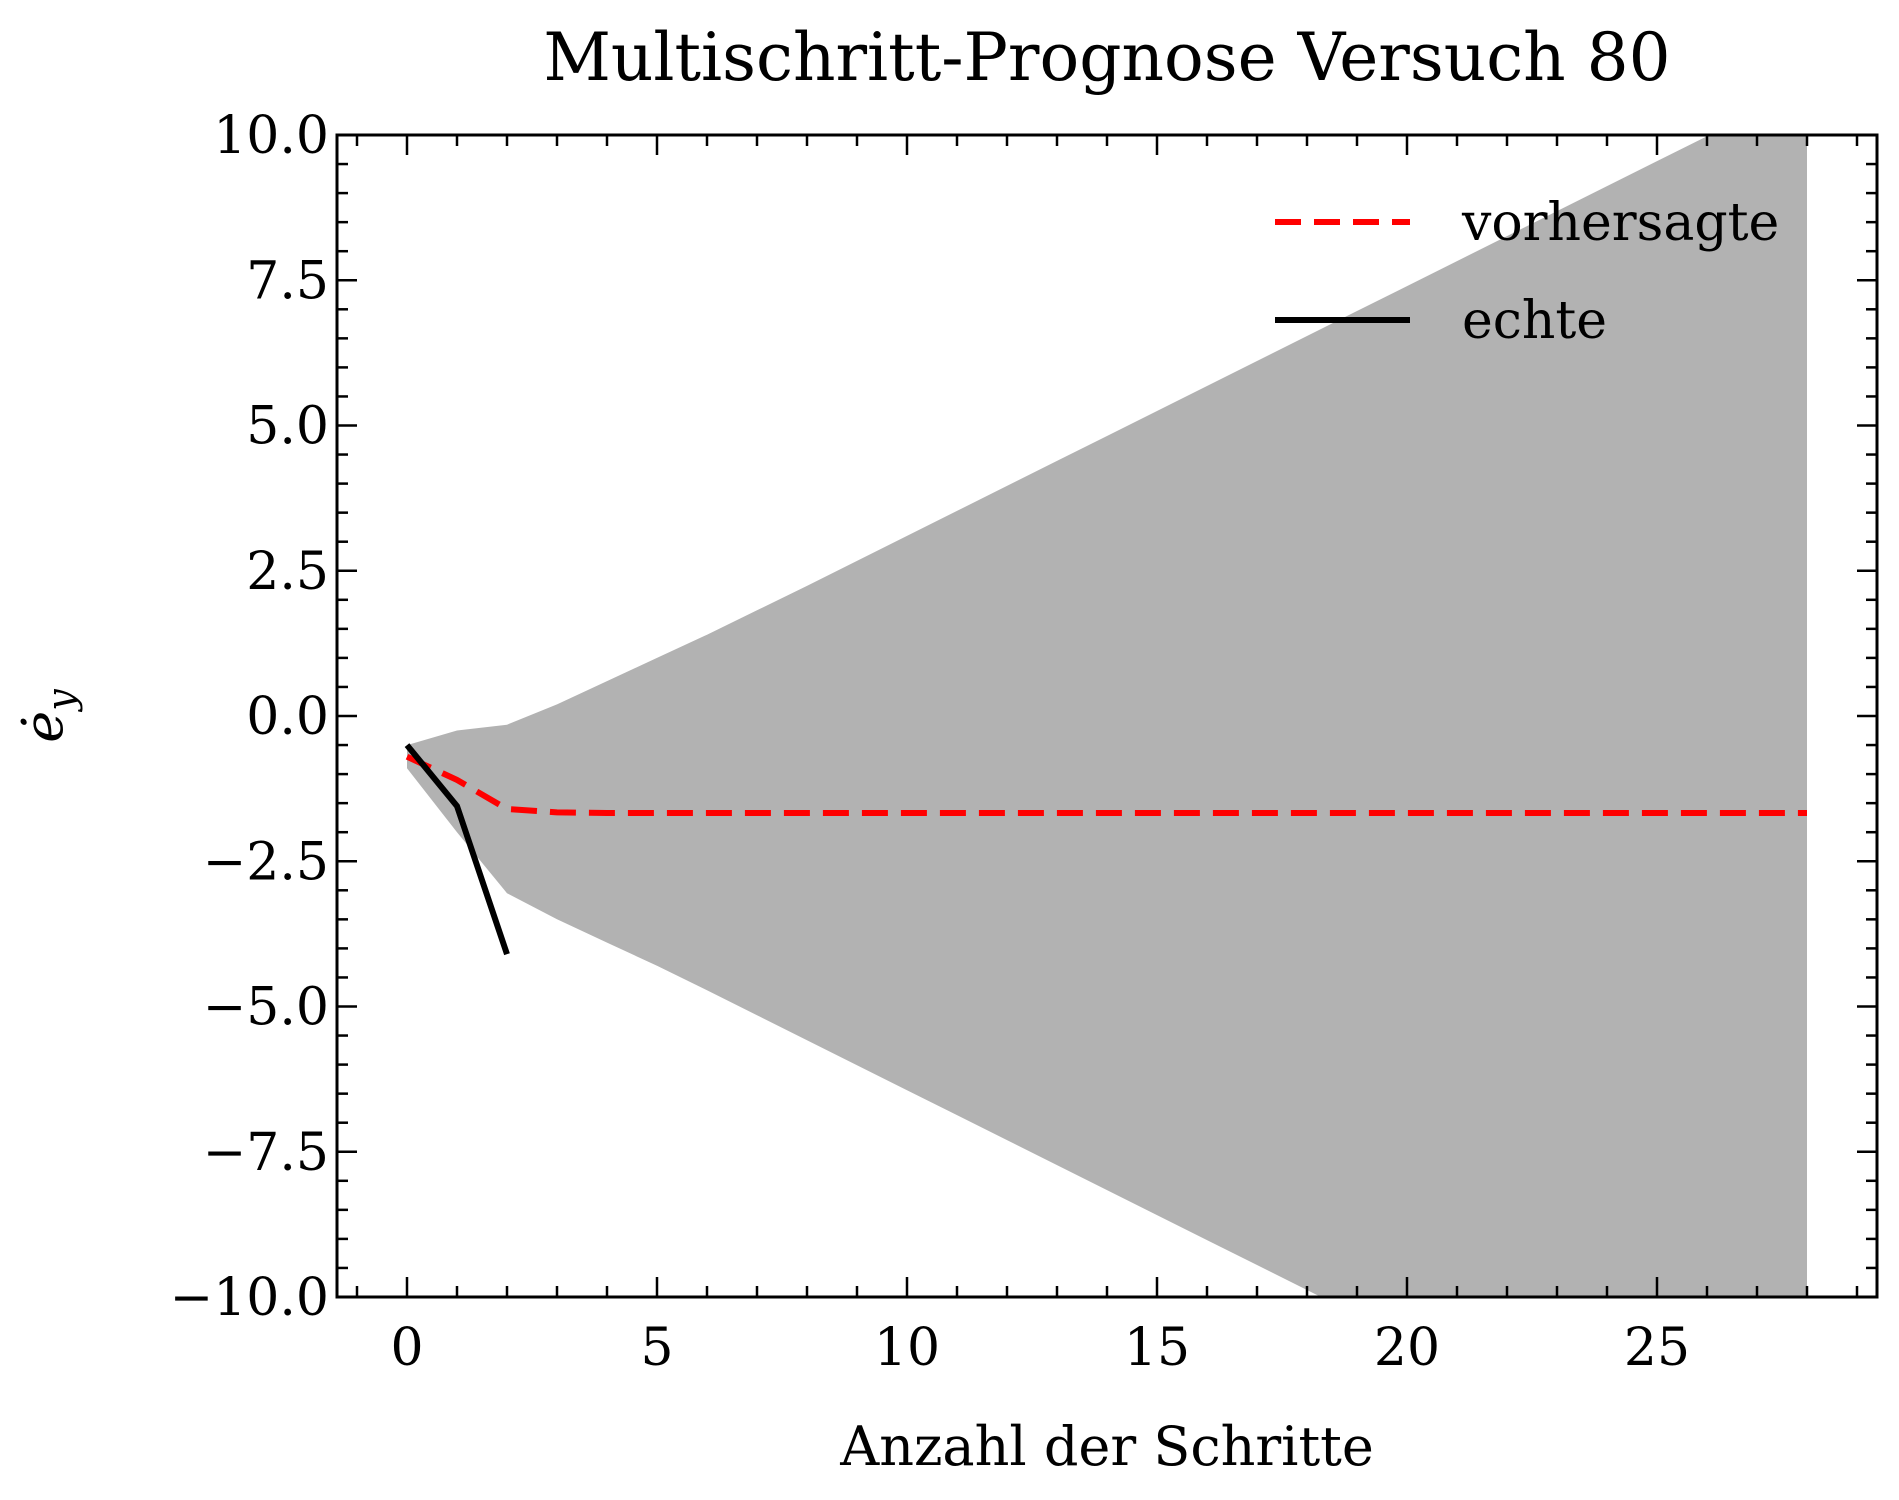  I want to click on y-tick-label: −7.5, so click(266, 1153).